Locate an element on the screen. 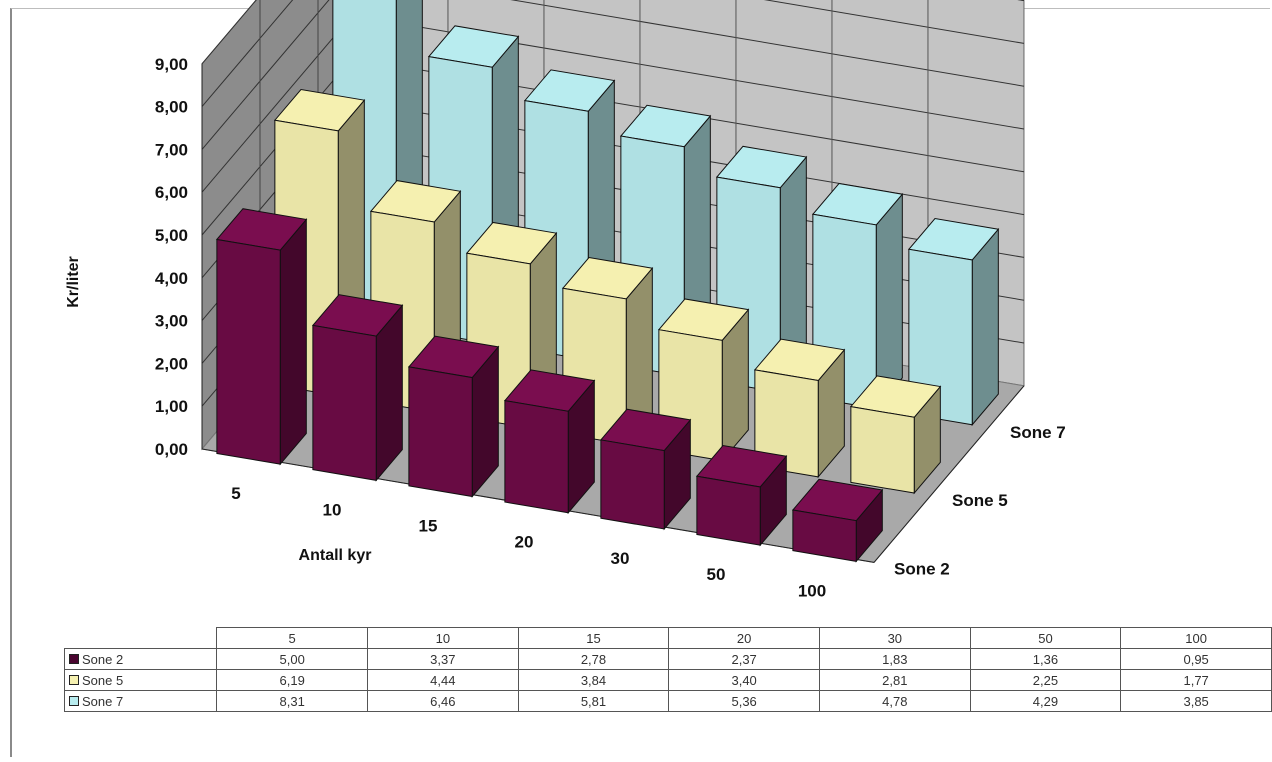 The image size is (1272, 762). data-table-cell: 6,46 is located at coordinates (443, 701).